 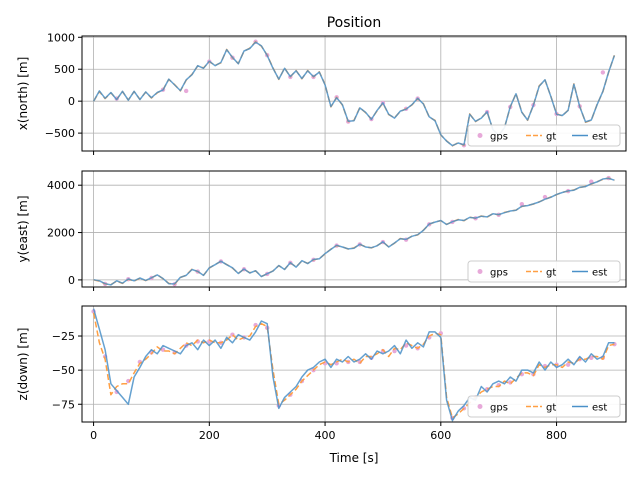 What do you see at coordinates (325, 435) in the screenshot?
I see `x-tick-label: 400` at bounding box center [325, 435].